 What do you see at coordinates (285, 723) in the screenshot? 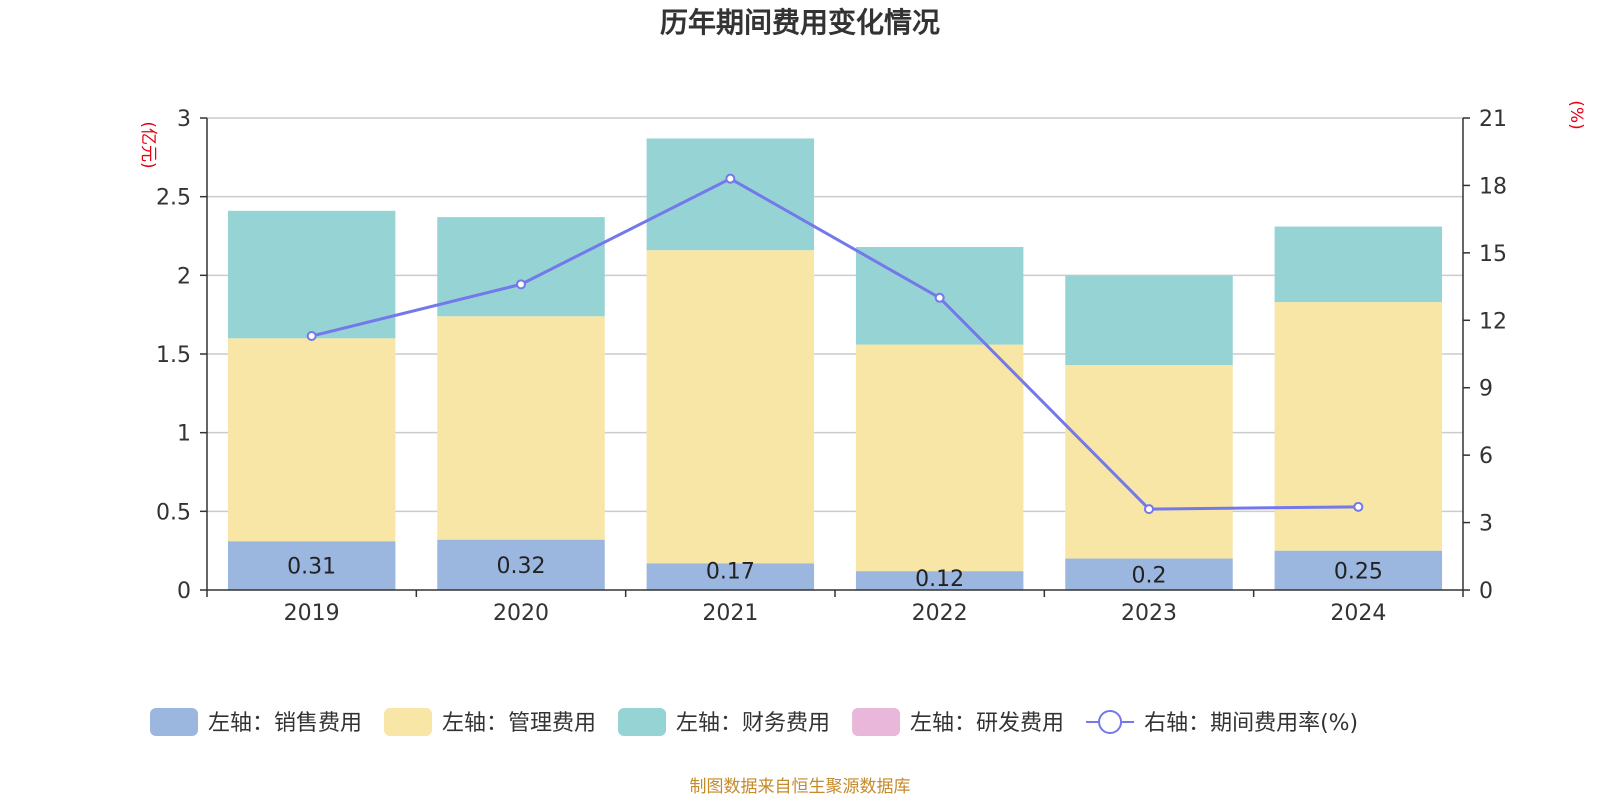
I see `legend-label: 左轴：销售费用` at bounding box center [285, 723].